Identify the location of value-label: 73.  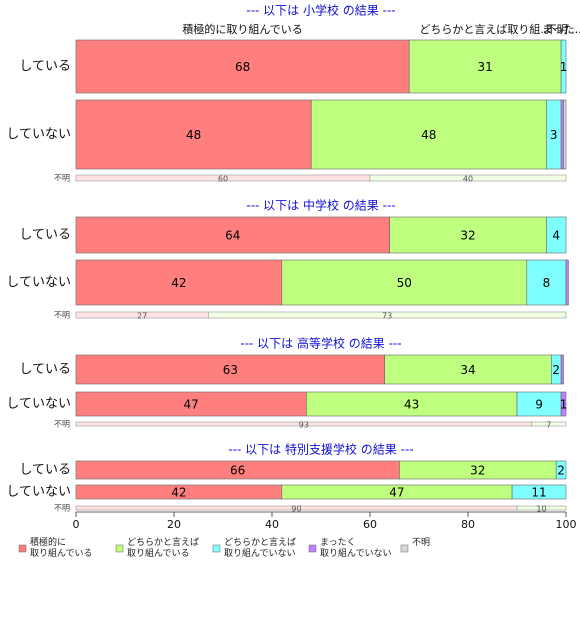
(387, 316).